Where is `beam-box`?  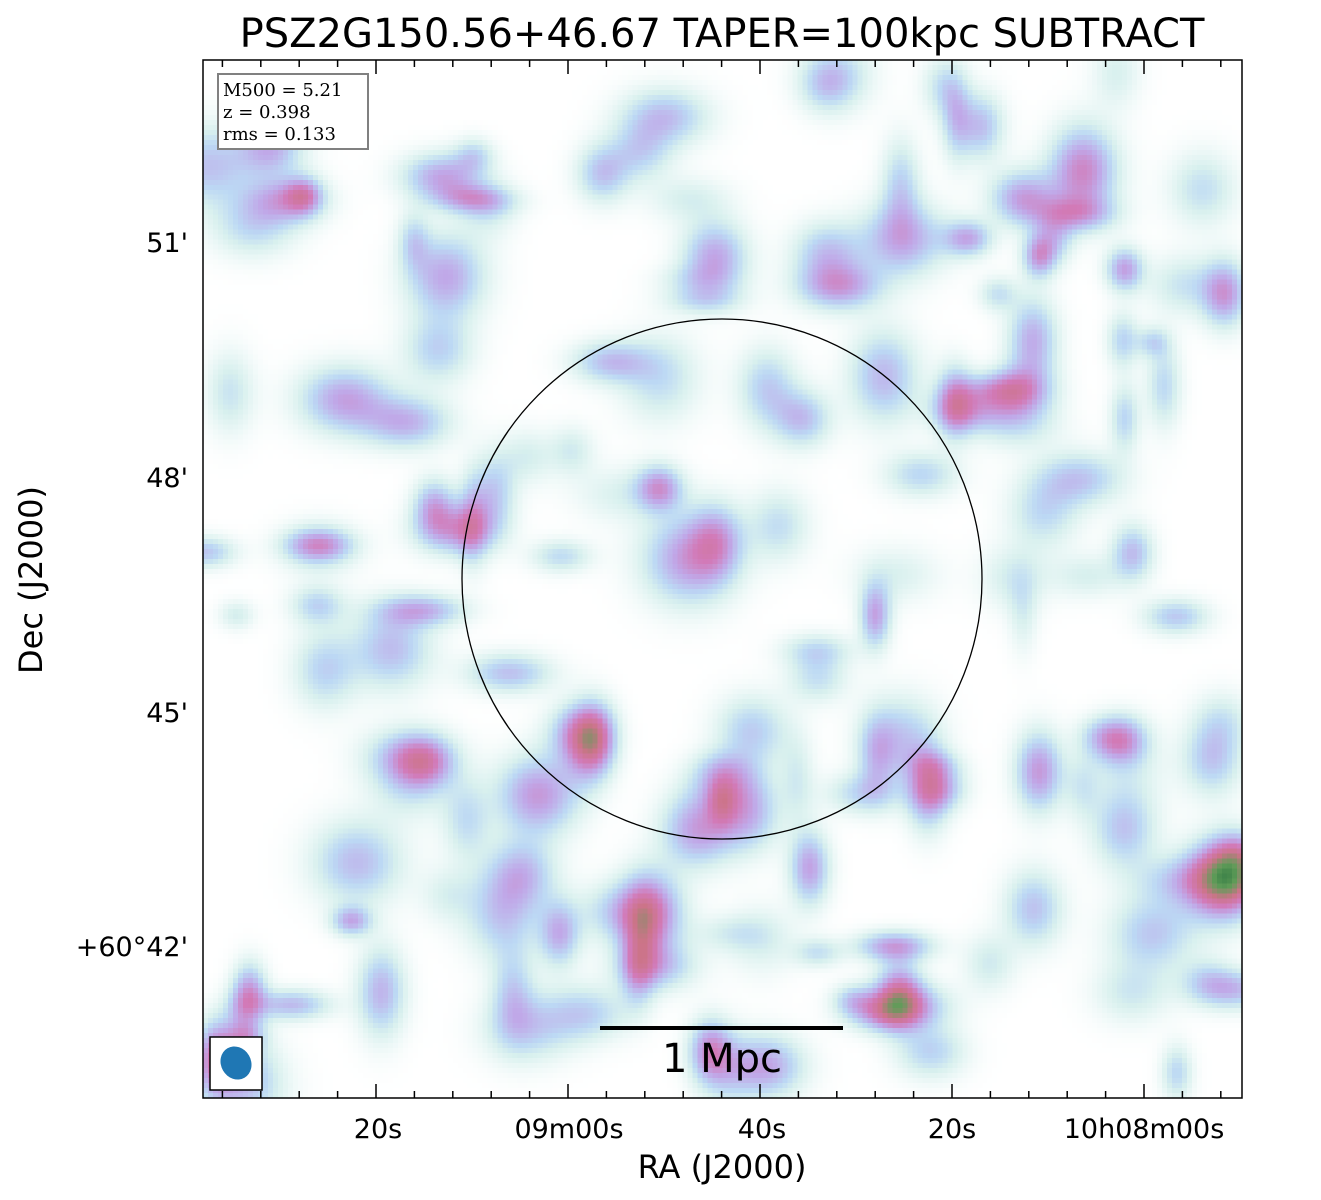 beam-box is located at coordinates (236, 1063).